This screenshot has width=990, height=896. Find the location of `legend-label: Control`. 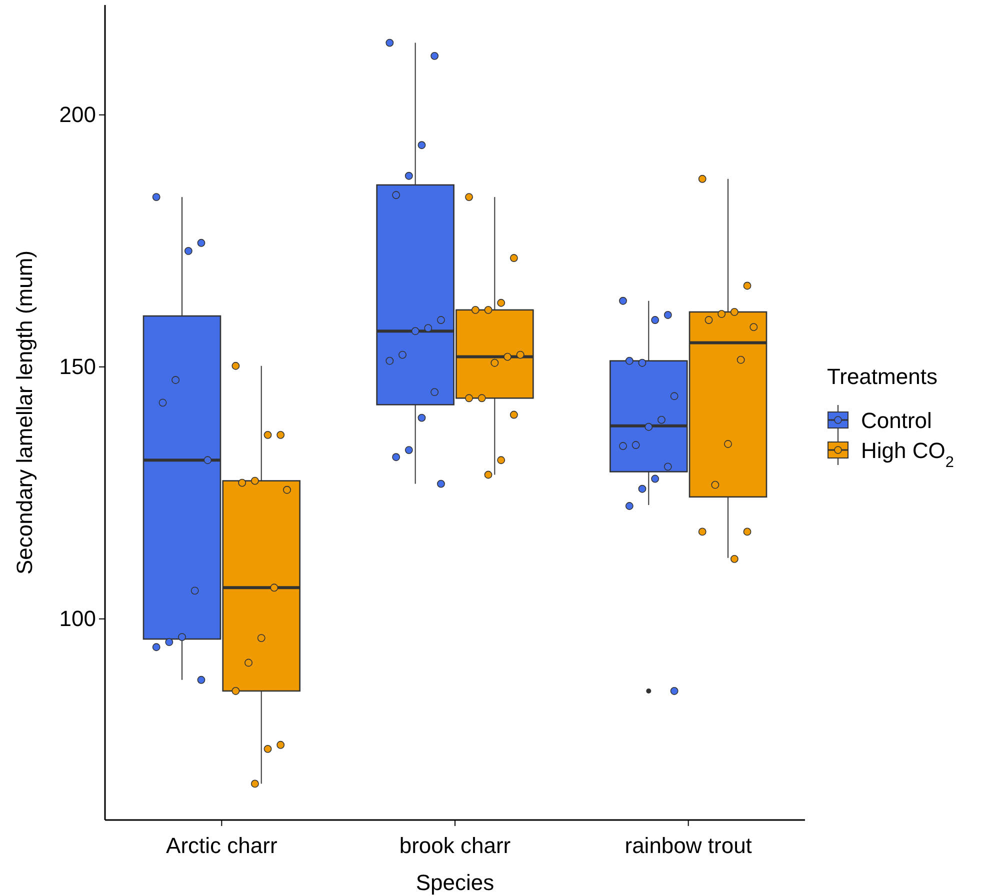

legend-label: Control is located at coordinates (896, 420).